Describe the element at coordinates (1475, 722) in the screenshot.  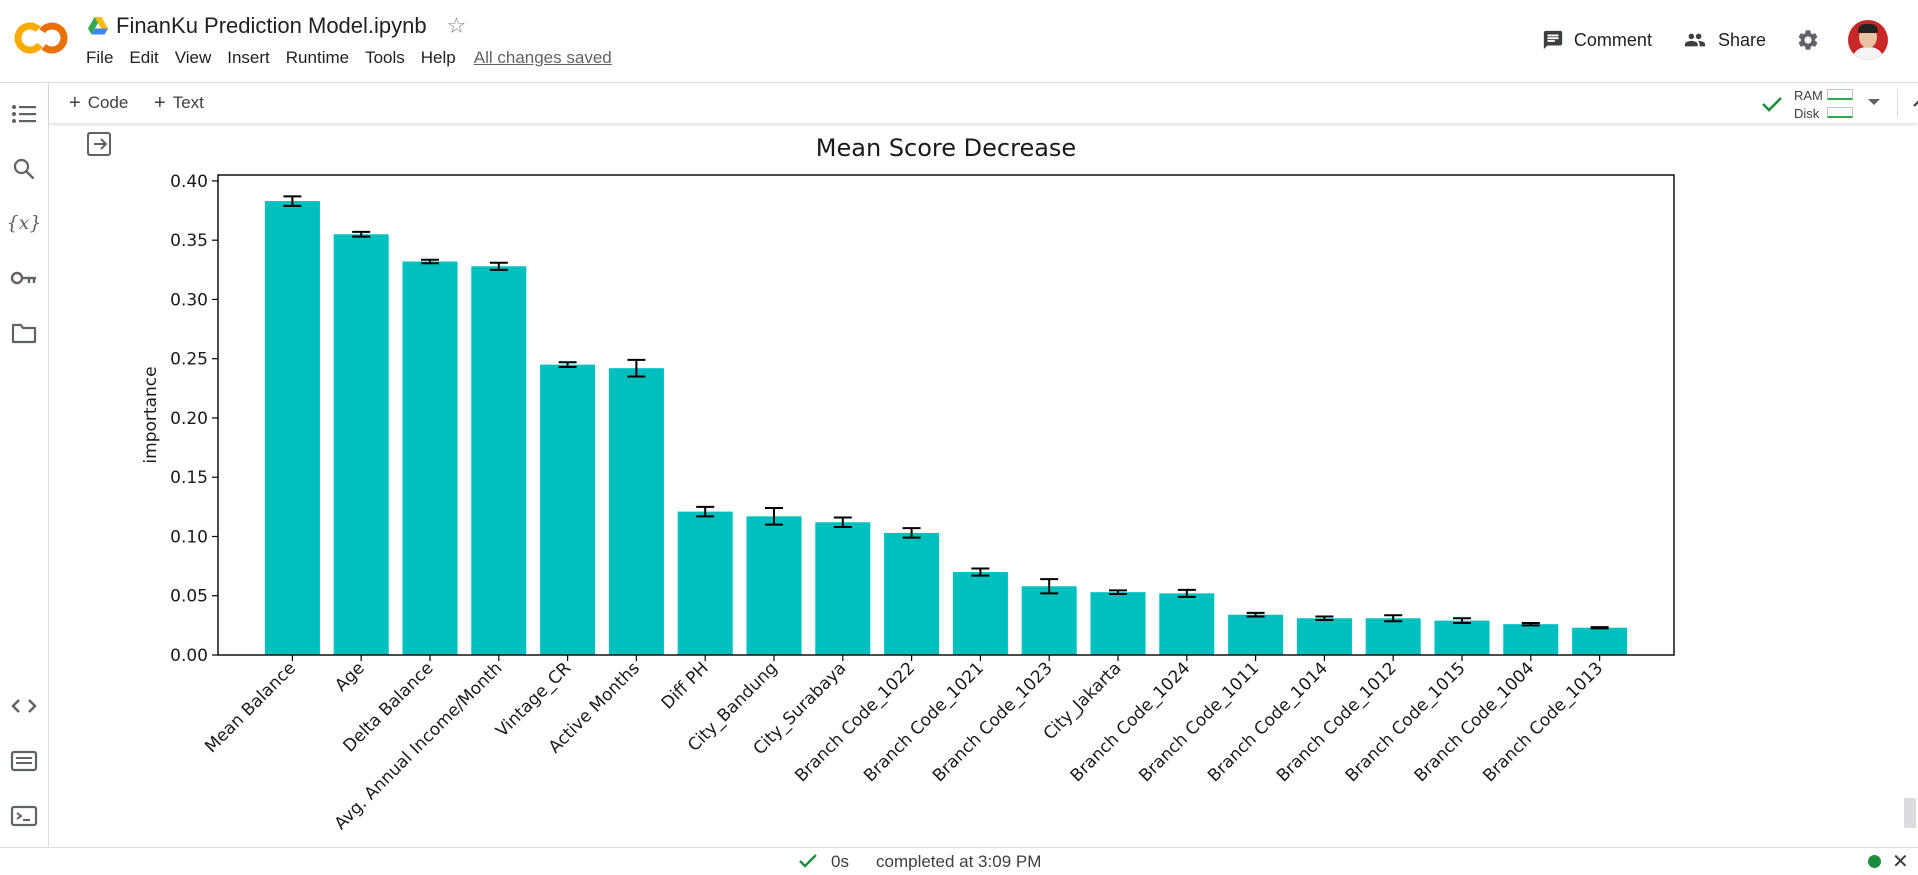
I see `x-tick-label: Branch Code_1004` at that location.